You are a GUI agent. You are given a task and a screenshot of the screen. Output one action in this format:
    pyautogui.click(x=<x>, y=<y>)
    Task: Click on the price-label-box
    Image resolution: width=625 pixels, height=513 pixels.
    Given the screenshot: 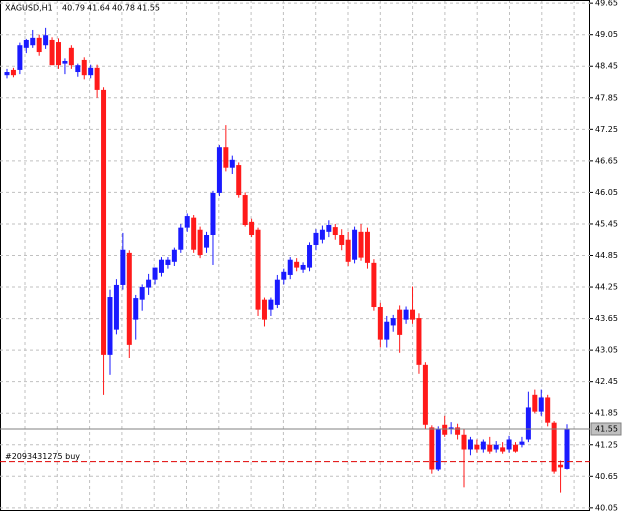 What is the action you would take?
    pyautogui.click(x=606, y=429)
    